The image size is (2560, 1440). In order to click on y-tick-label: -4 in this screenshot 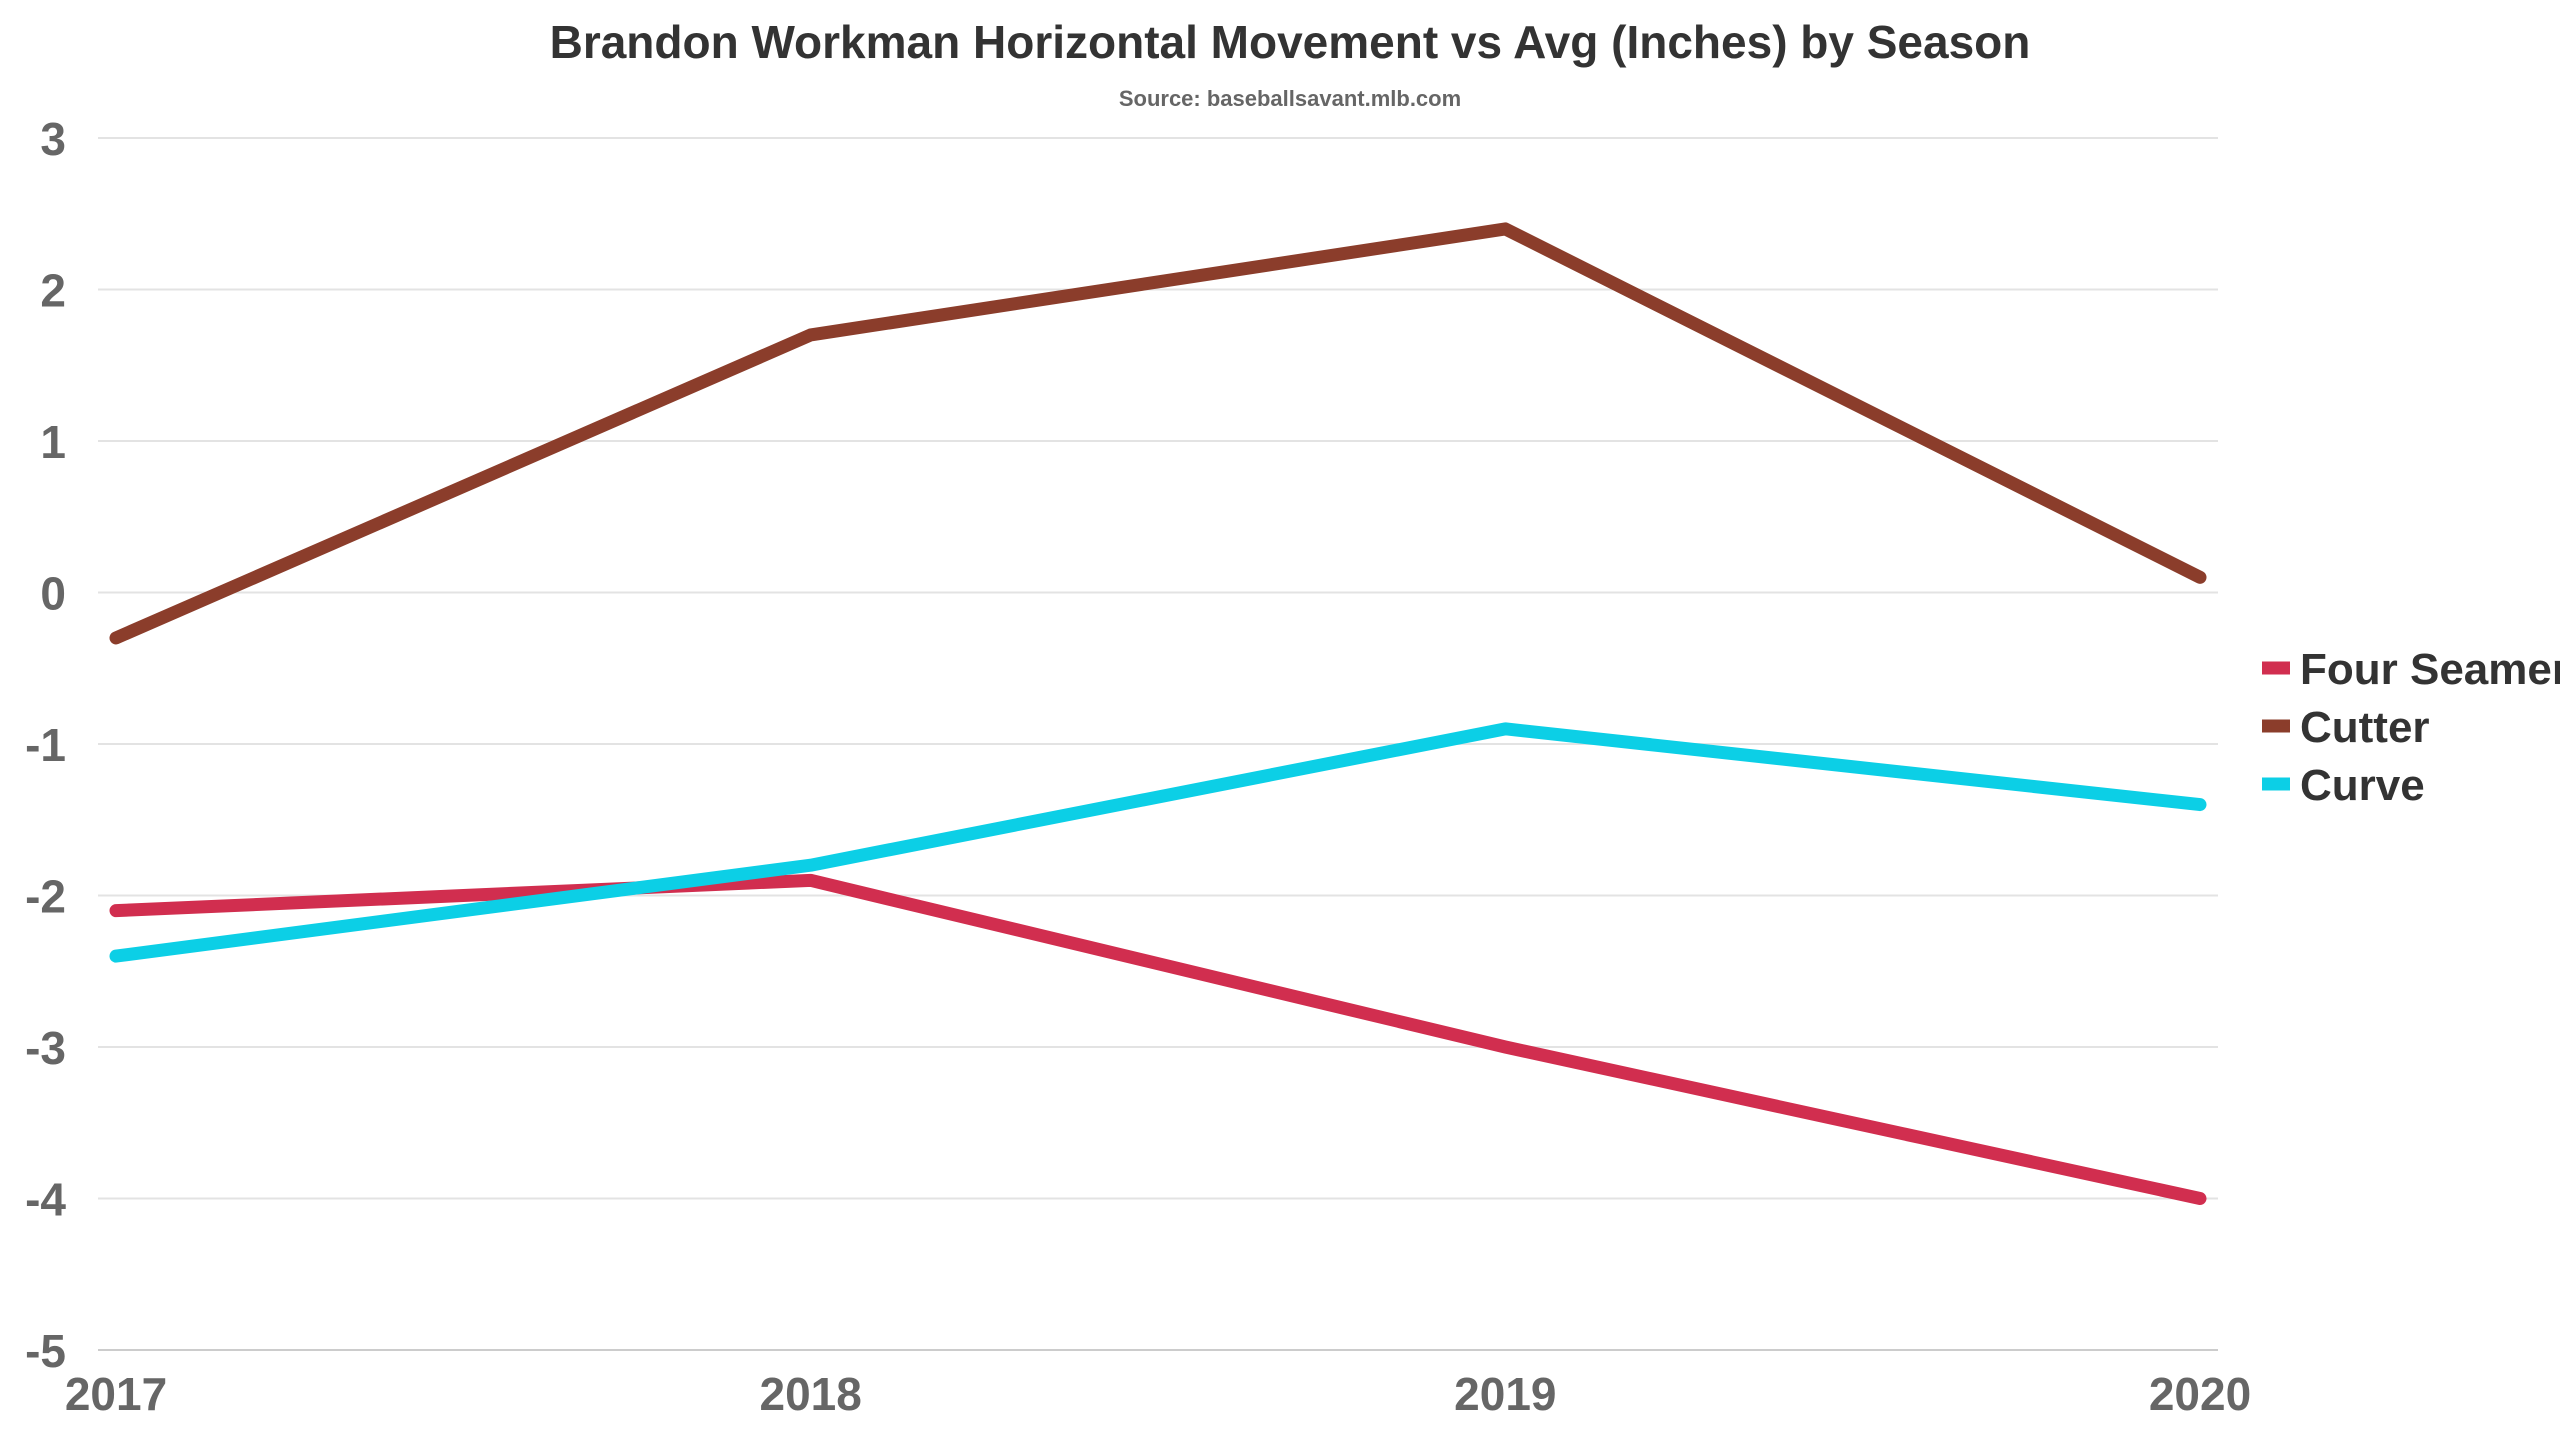, I will do `click(45, 1200)`.